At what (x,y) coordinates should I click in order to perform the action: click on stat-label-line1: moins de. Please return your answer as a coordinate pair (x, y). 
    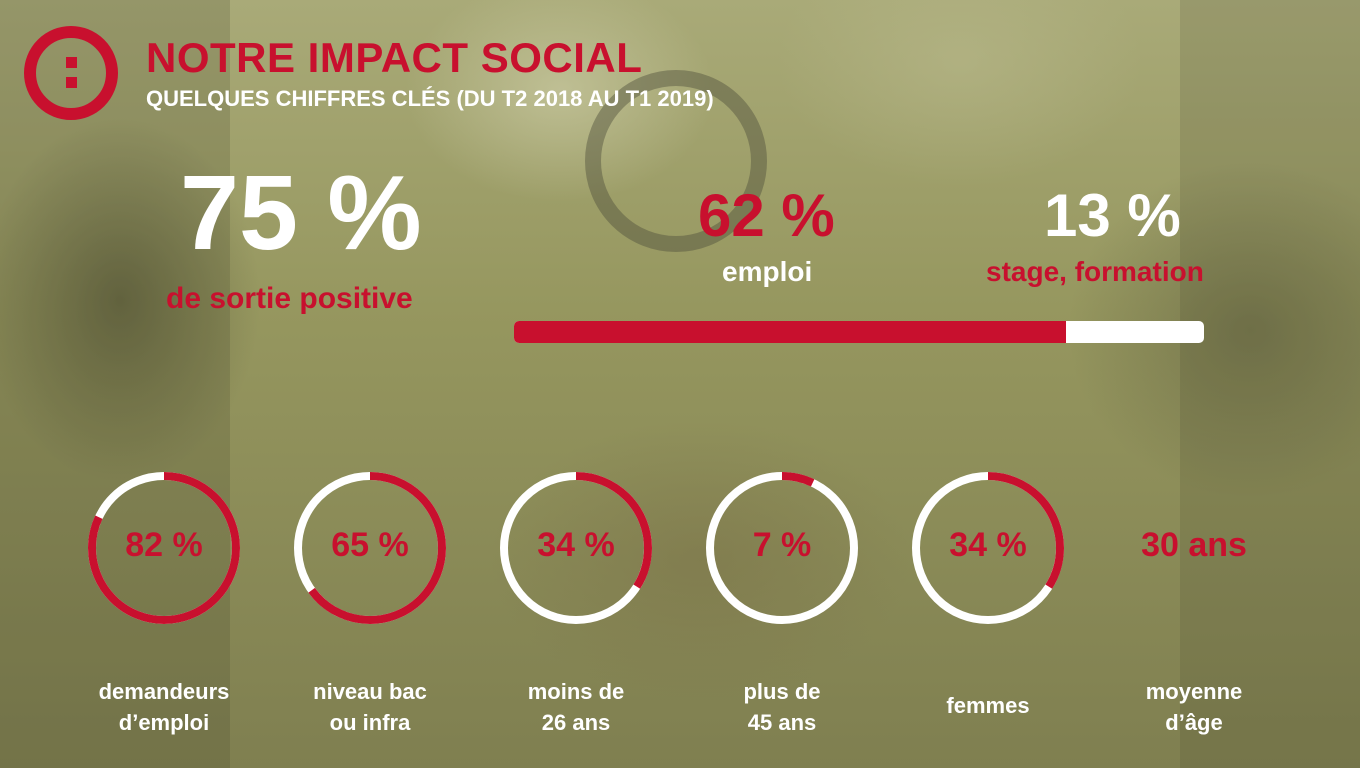
    Looking at the image, I should click on (576, 691).